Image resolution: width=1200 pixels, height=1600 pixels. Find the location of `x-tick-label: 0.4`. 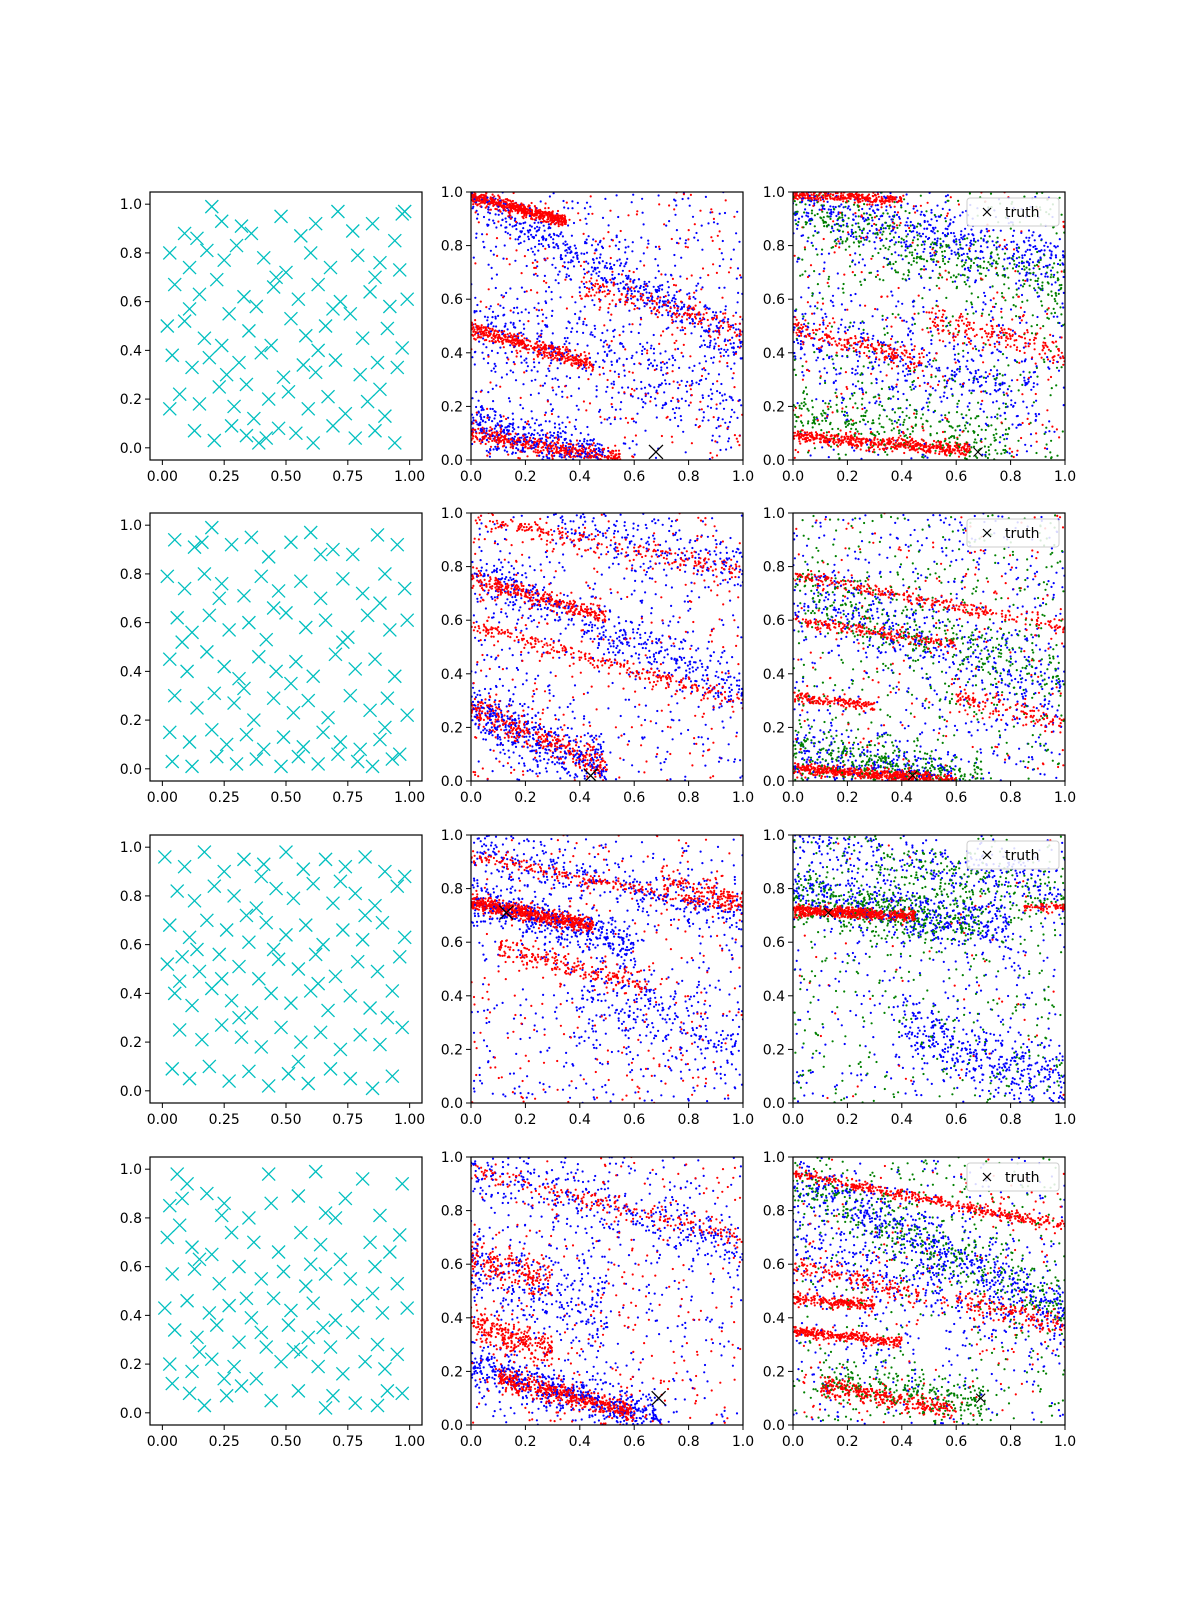

x-tick-label: 0.4 is located at coordinates (580, 477).